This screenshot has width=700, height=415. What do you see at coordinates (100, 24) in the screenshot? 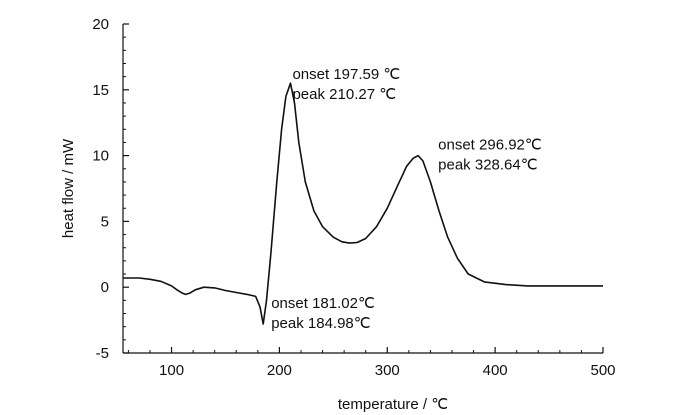
I see `y-tick-label: 20` at bounding box center [100, 24].